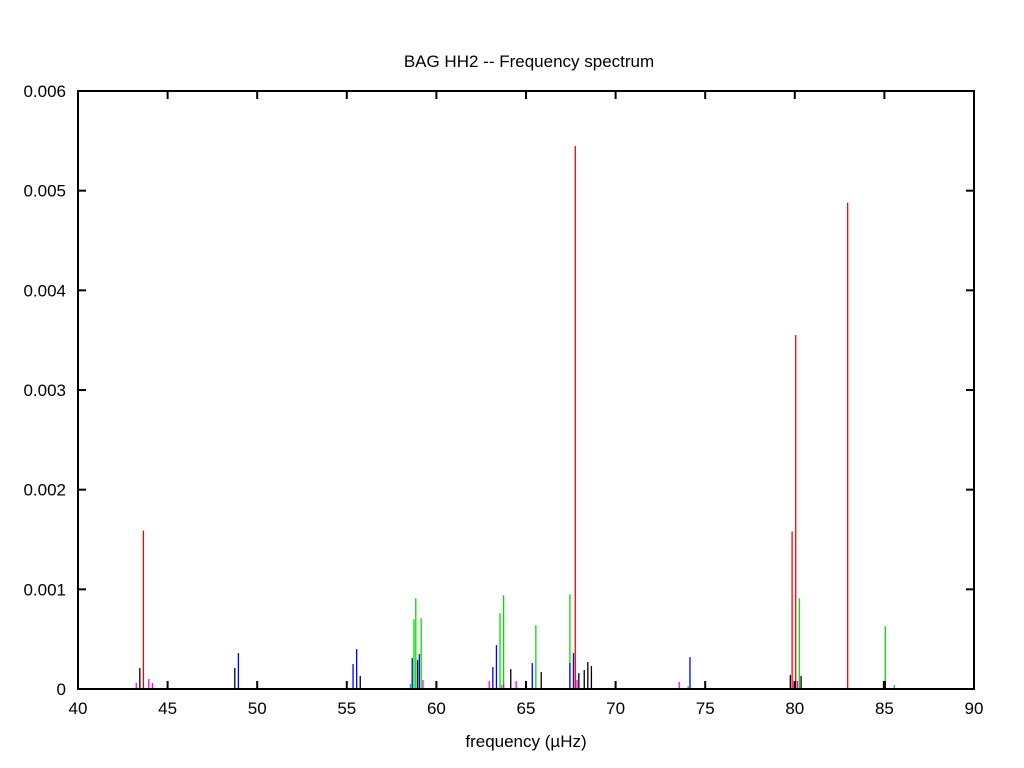  I want to click on x-tick-label-70: 70, so click(615, 708).